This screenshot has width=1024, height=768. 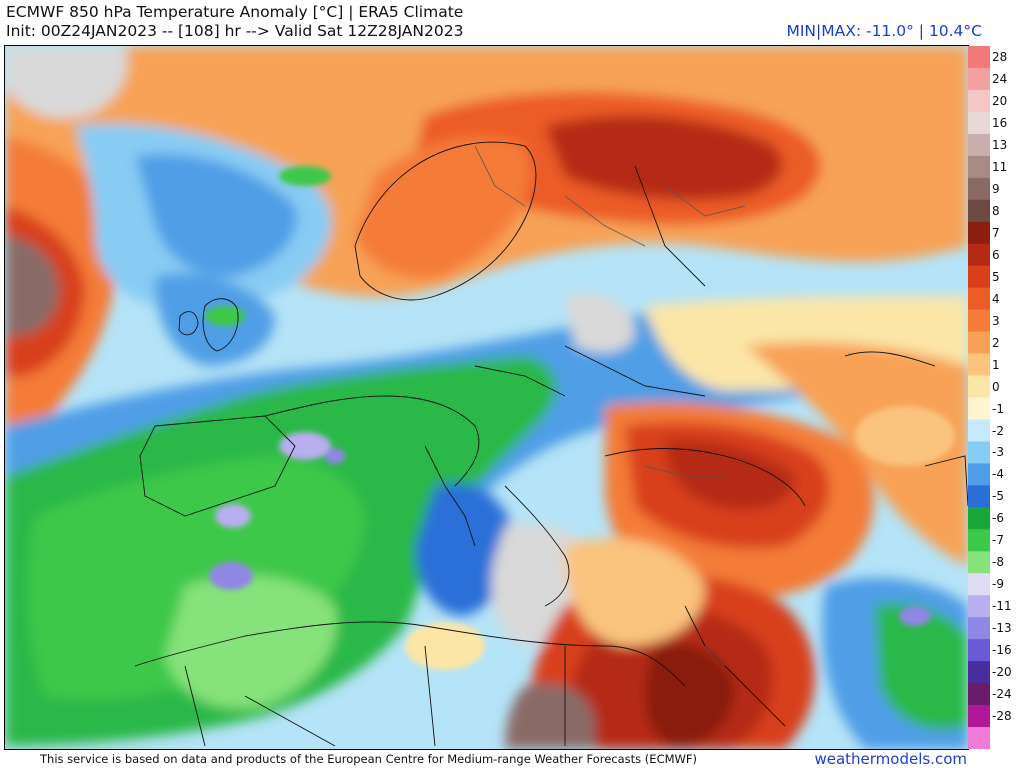 I want to click on colorbar-tick-label: -28, so click(x=1002, y=716).